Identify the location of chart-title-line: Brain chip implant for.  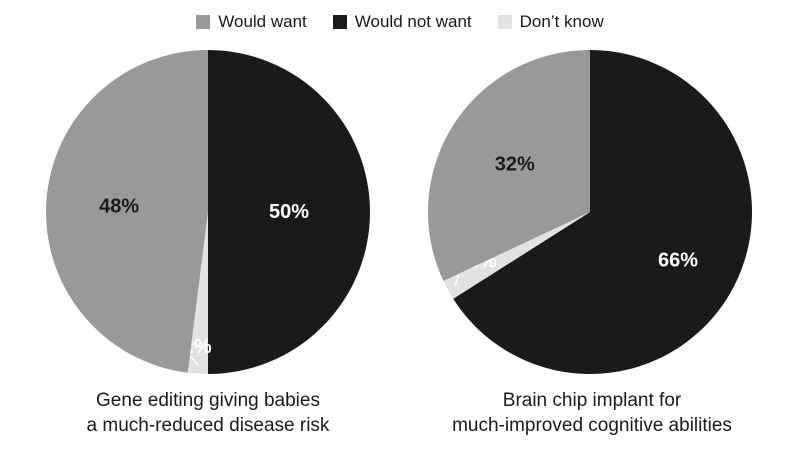
(592, 400).